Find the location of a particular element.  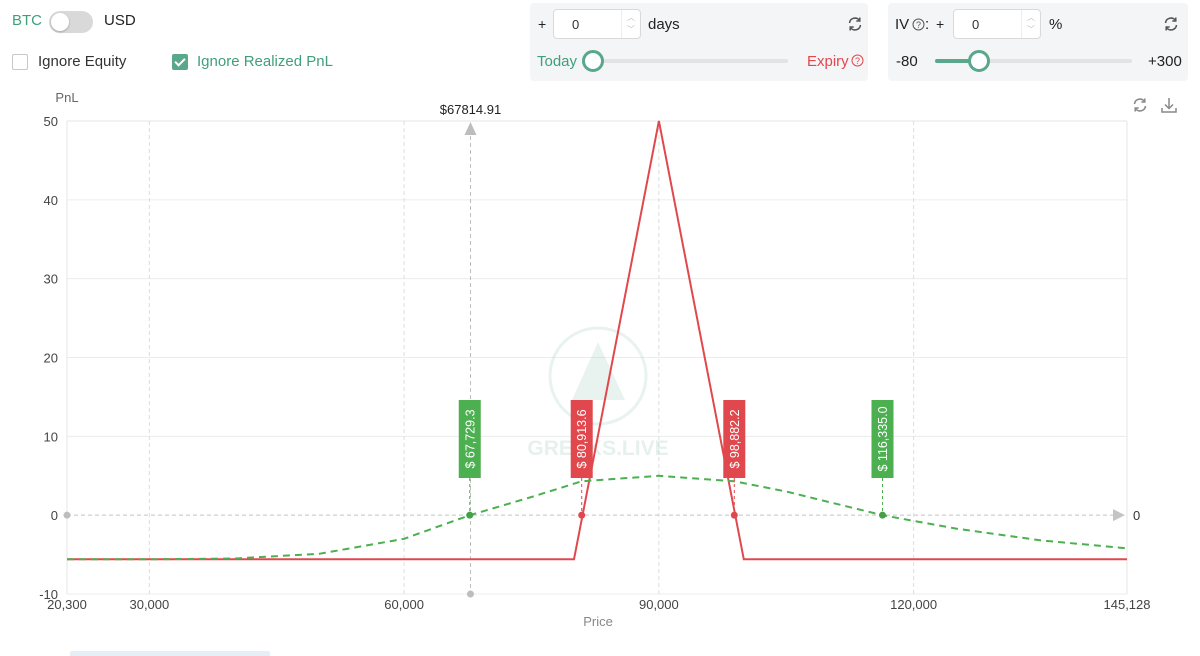

days-input-value: 0 is located at coordinates (576, 24).